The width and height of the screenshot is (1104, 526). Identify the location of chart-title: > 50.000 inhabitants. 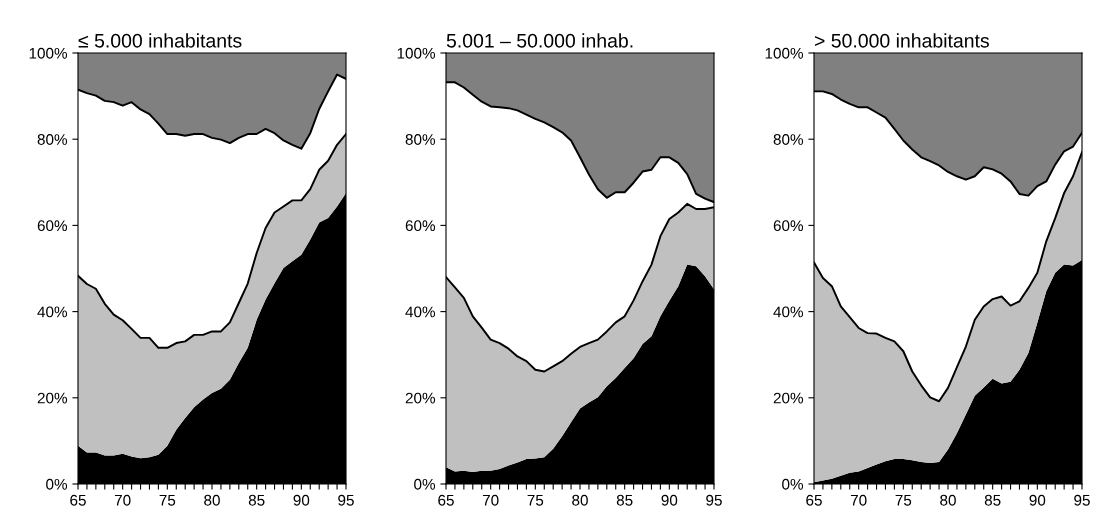
(901, 40).